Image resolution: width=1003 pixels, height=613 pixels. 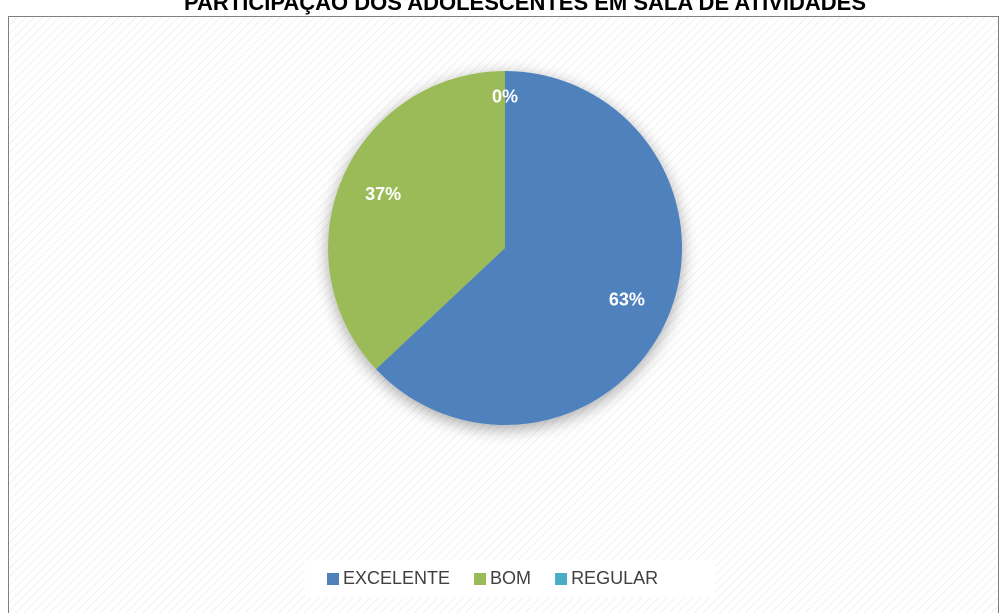 I want to click on data-label: 37%, so click(x=383, y=194).